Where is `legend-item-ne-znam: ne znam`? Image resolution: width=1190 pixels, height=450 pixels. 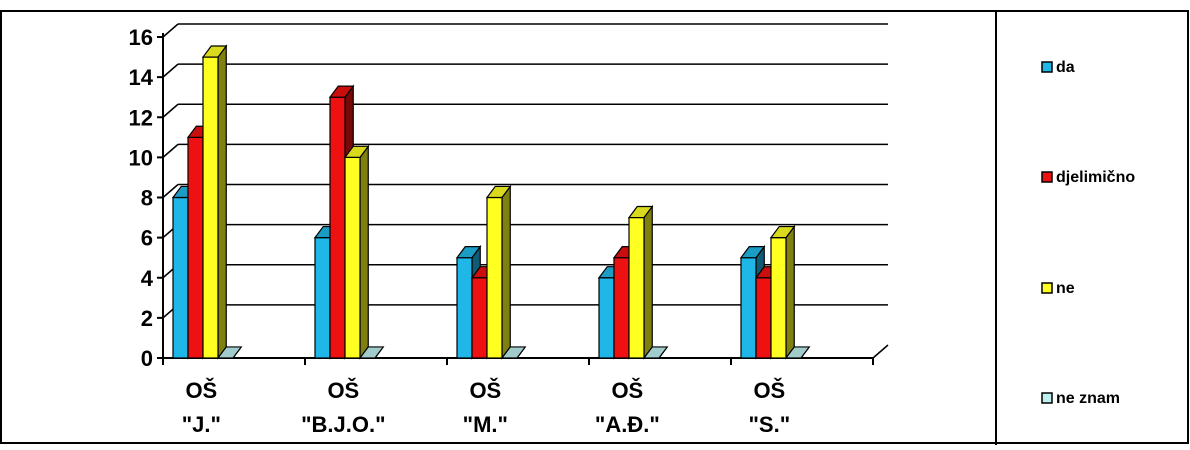 legend-item-ne-znam: ne znam is located at coordinates (1080, 398).